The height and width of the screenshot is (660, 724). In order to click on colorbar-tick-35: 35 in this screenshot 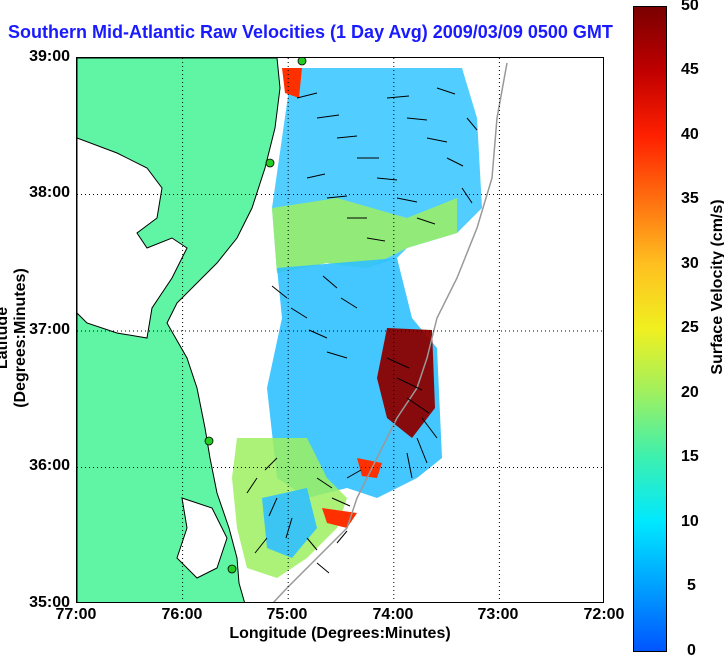, I will do `click(690, 198)`.